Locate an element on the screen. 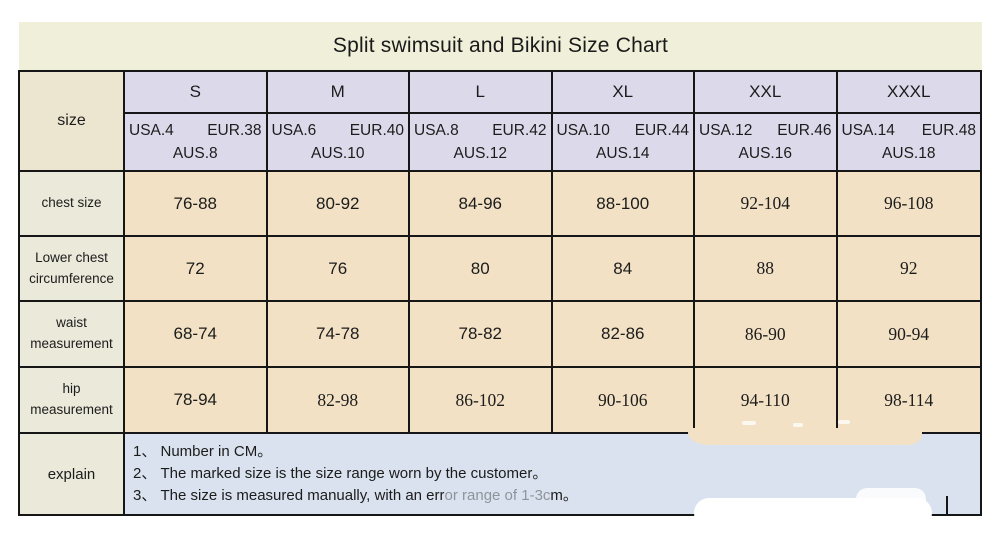  chest-size-value: 96-108 is located at coordinates (908, 204).